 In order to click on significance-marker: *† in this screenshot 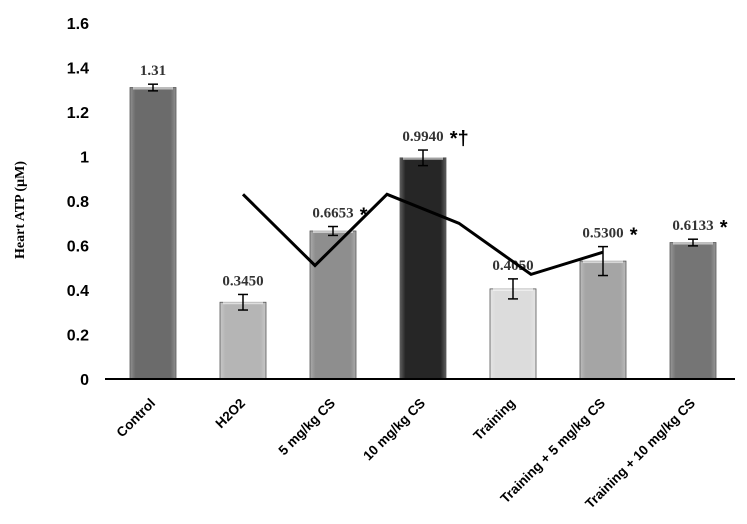, I will do `click(459, 139)`.